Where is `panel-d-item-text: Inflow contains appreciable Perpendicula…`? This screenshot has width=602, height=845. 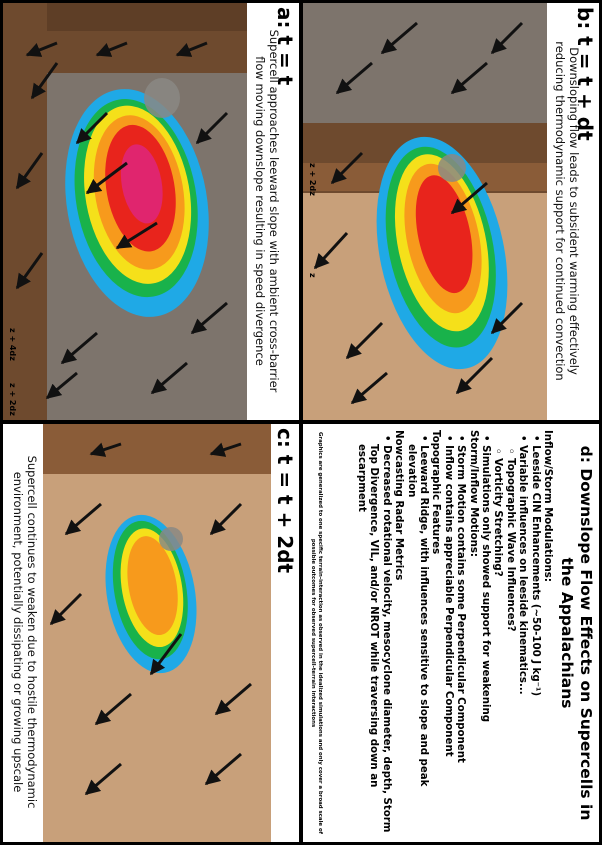 panel-d-item-text: Inflow contains appreciable Perpendicula… is located at coordinates (448, 601).